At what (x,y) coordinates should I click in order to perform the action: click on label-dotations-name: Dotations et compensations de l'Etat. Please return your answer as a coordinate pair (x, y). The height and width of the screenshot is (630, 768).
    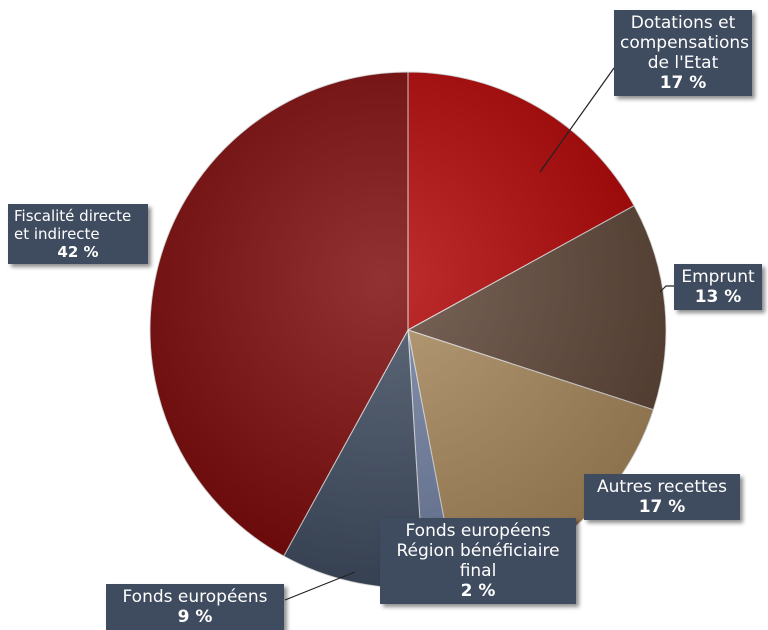
    Looking at the image, I should click on (685, 43).